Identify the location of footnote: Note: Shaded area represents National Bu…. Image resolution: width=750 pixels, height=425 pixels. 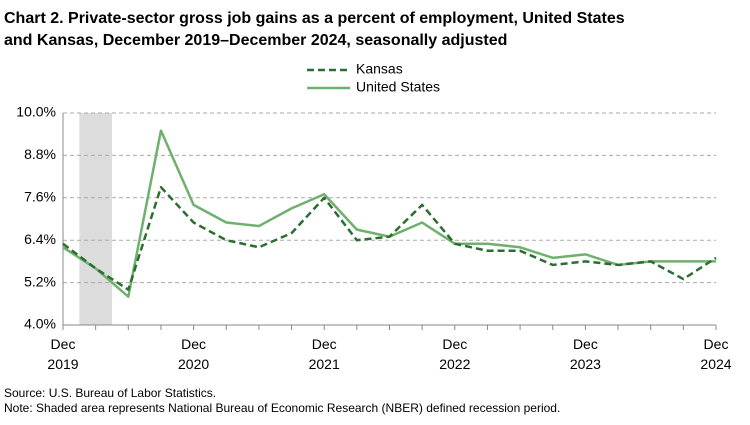
(282, 408).